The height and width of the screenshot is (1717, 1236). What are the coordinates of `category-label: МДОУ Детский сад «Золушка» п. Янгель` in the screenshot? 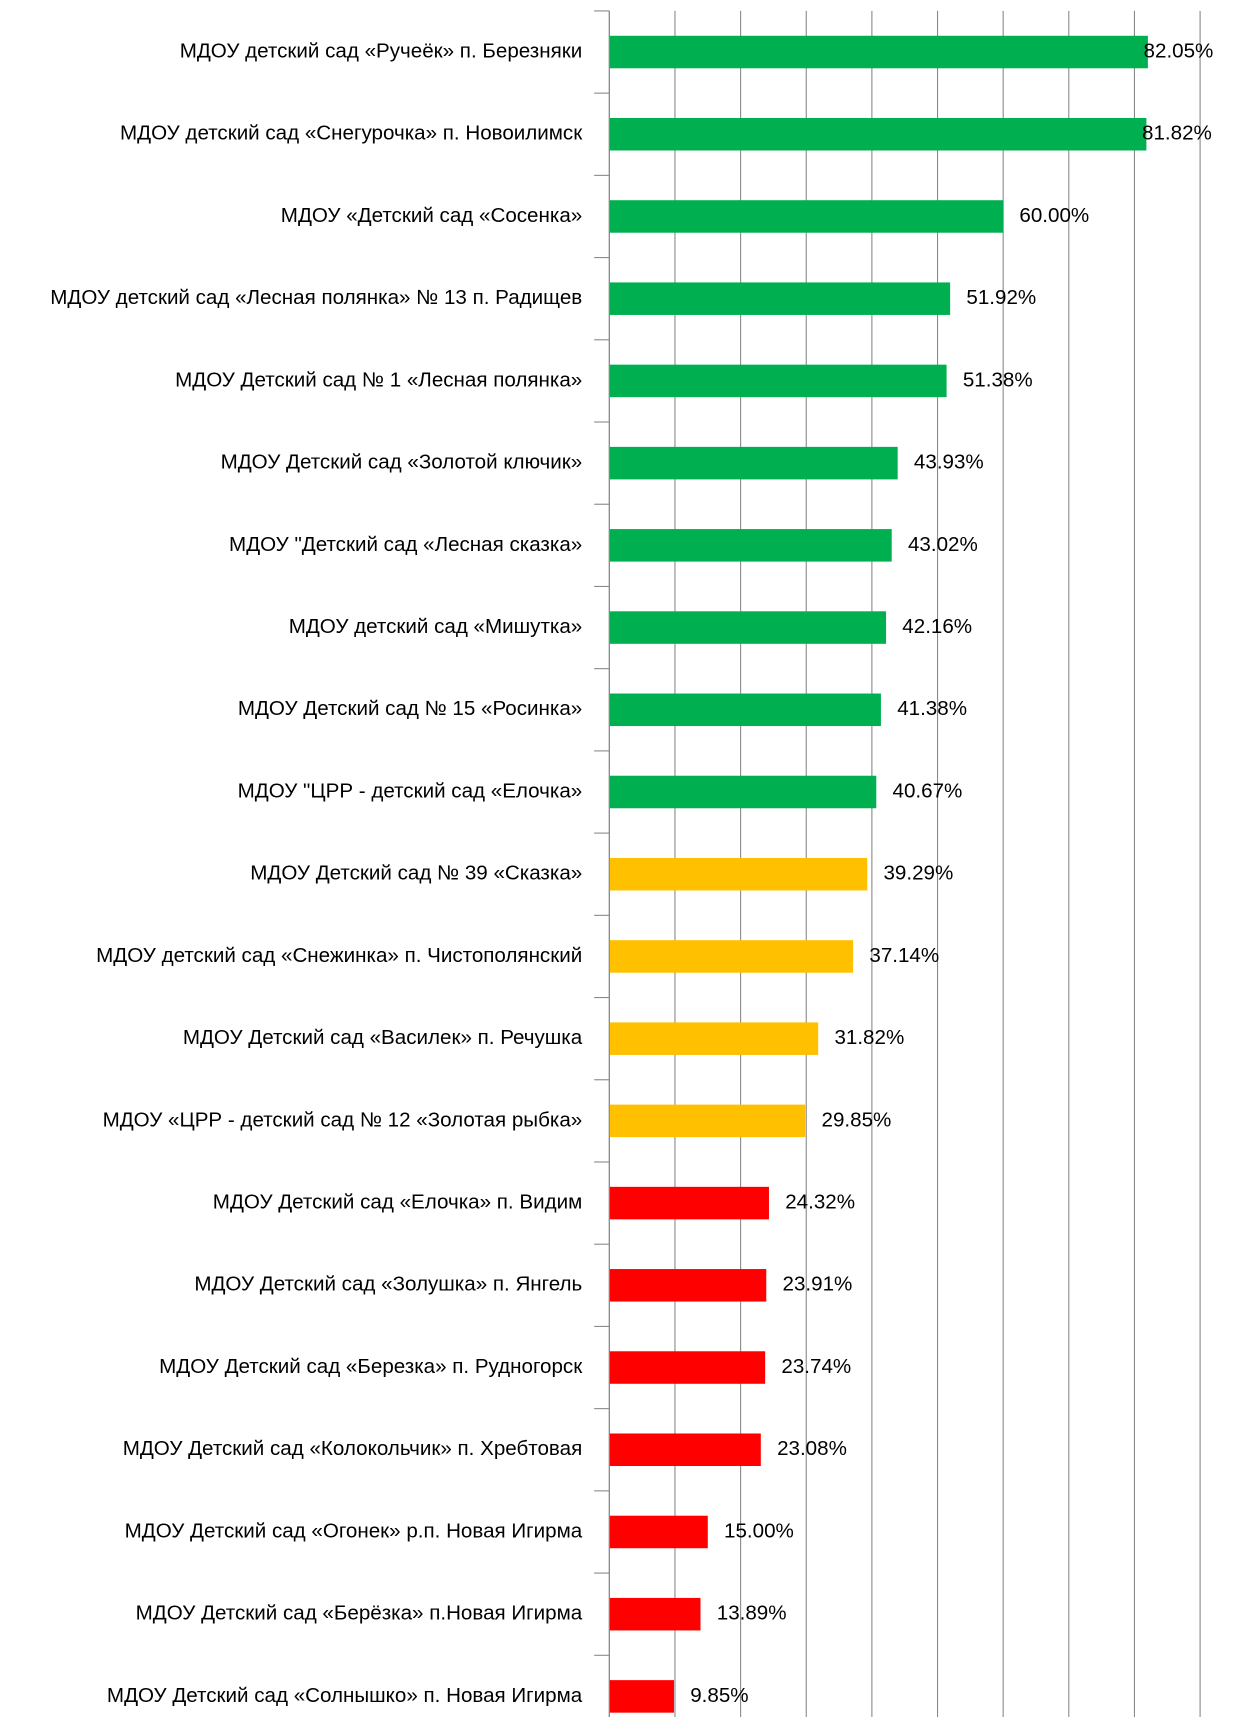 It's located at (388, 1284).